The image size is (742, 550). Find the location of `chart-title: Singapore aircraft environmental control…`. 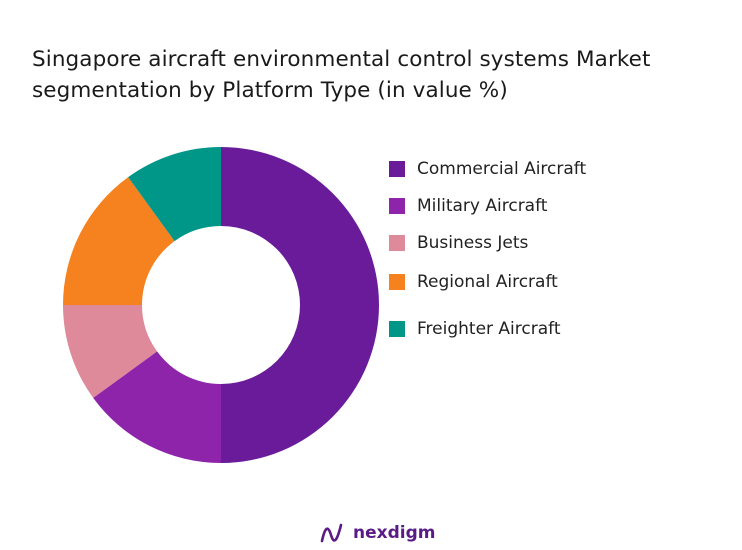

chart-title: Singapore aircraft environmental control… is located at coordinates (382, 75).